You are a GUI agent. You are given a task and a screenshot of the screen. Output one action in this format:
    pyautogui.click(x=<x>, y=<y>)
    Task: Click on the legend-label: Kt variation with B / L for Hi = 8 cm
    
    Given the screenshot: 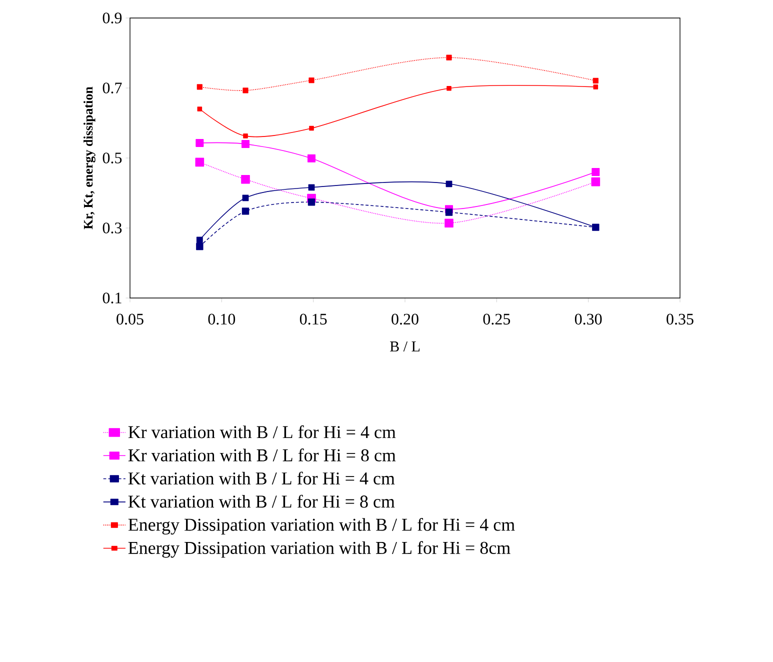 What is the action you would take?
    pyautogui.click(x=261, y=501)
    